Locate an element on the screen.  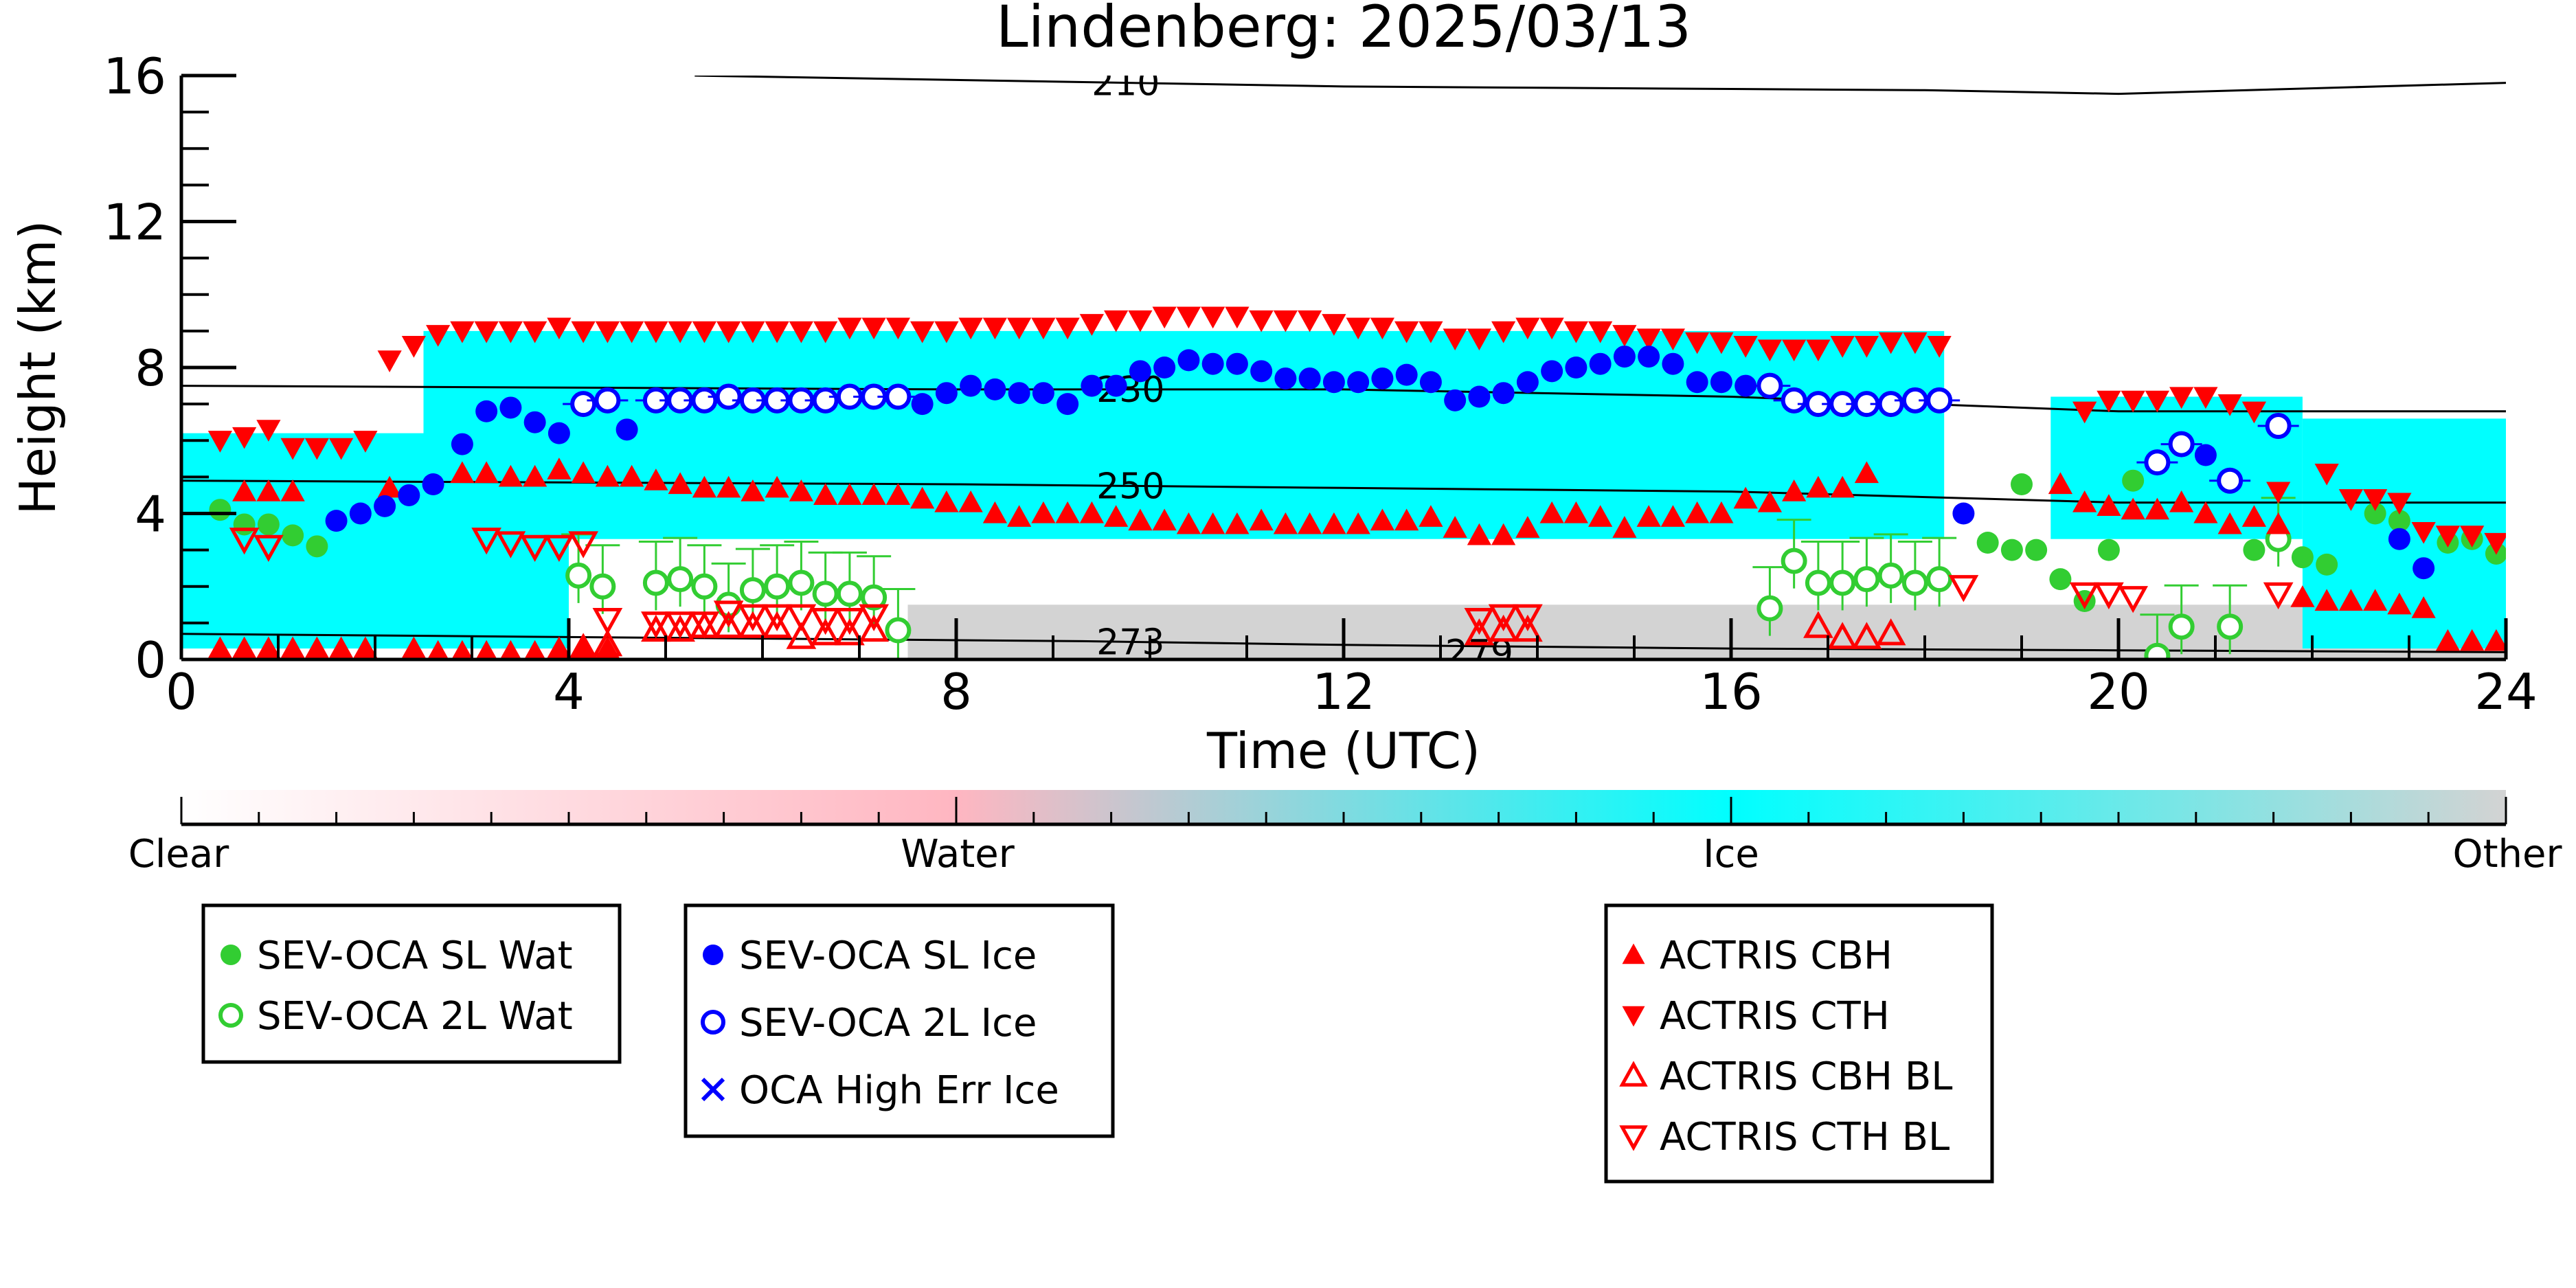
legend-label: SEV-OCA SL Ice is located at coordinates (888, 956).